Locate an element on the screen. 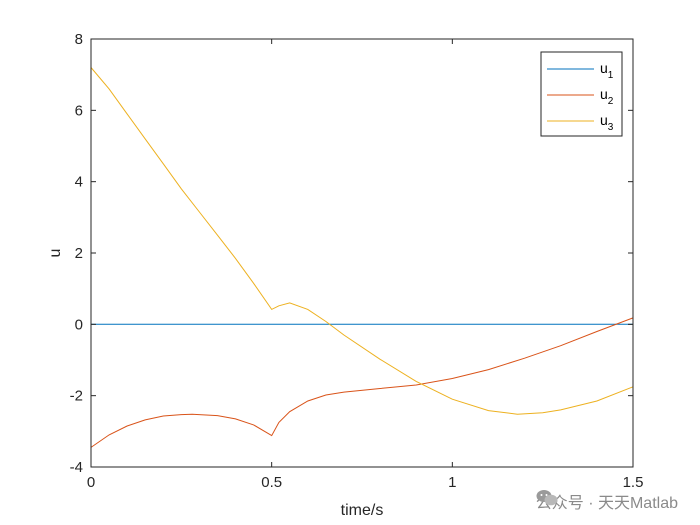 The image size is (700, 525). y-tick-label: 8 is located at coordinates (79, 39).